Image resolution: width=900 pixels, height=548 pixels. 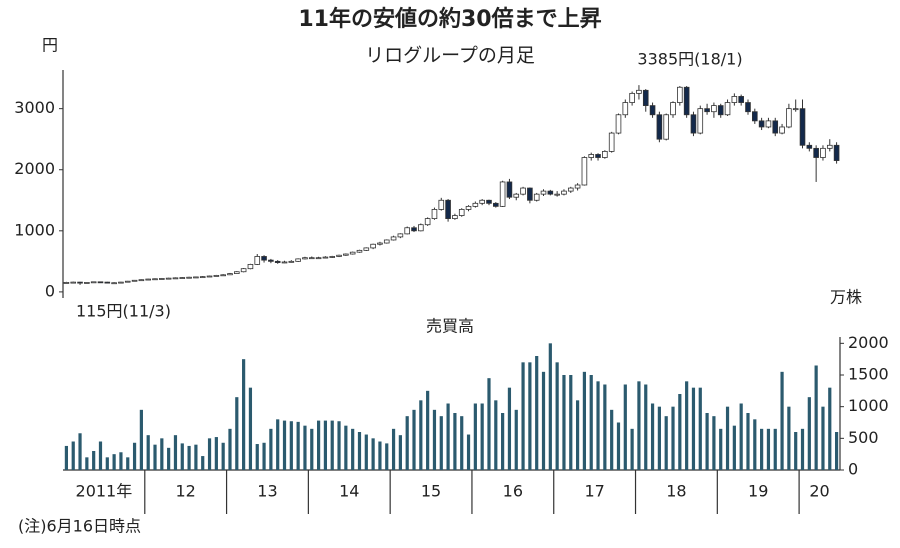 What do you see at coordinates (846, 297) in the screenshot?
I see `y-axis-label: 万株` at bounding box center [846, 297].